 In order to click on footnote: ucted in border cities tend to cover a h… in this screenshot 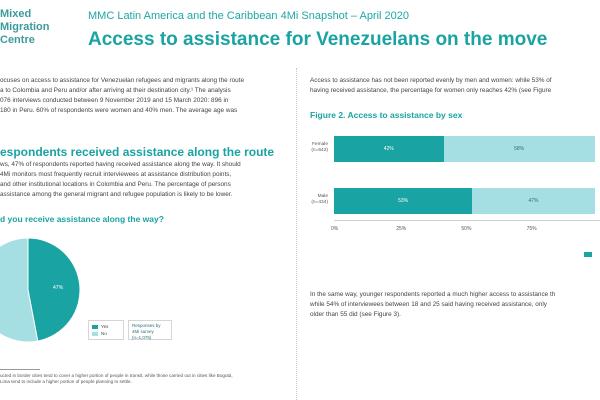, I will do `click(145, 379)`.